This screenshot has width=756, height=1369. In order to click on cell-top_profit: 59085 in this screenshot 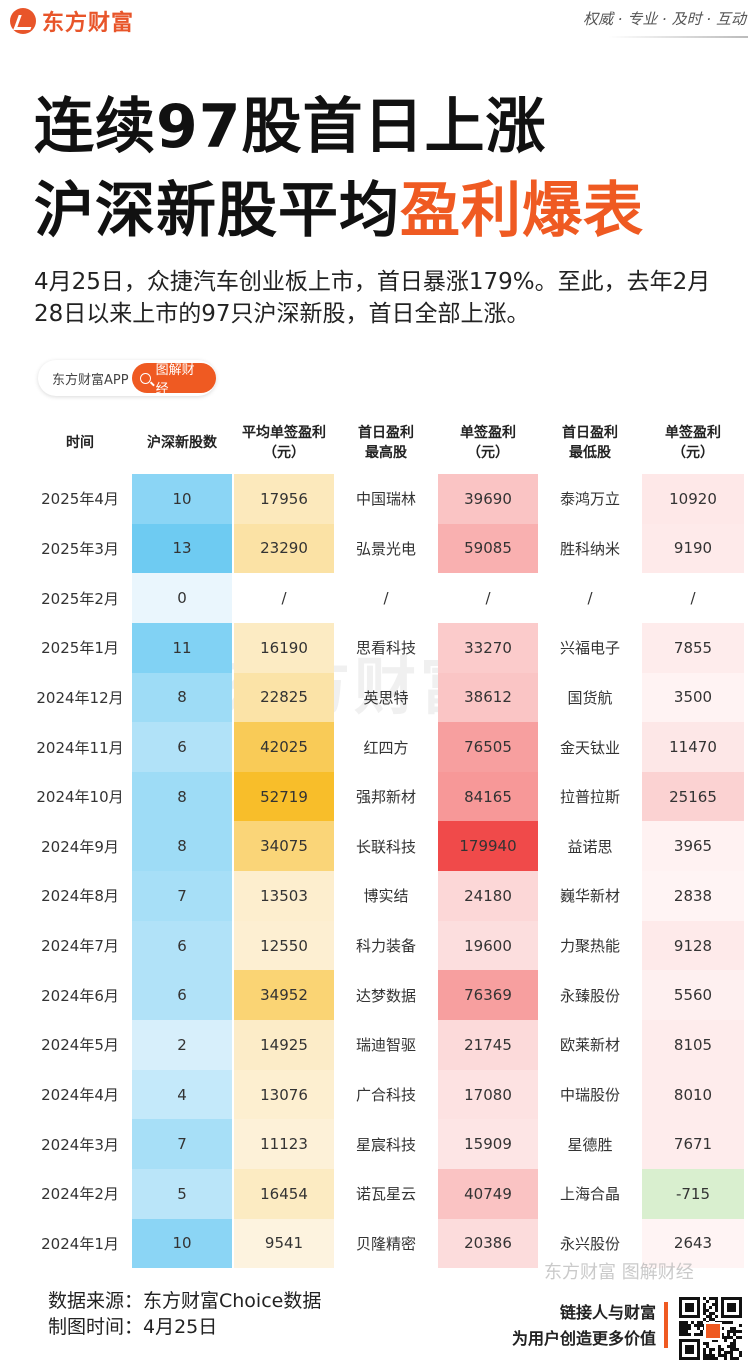, I will do `click(488, 548)`.